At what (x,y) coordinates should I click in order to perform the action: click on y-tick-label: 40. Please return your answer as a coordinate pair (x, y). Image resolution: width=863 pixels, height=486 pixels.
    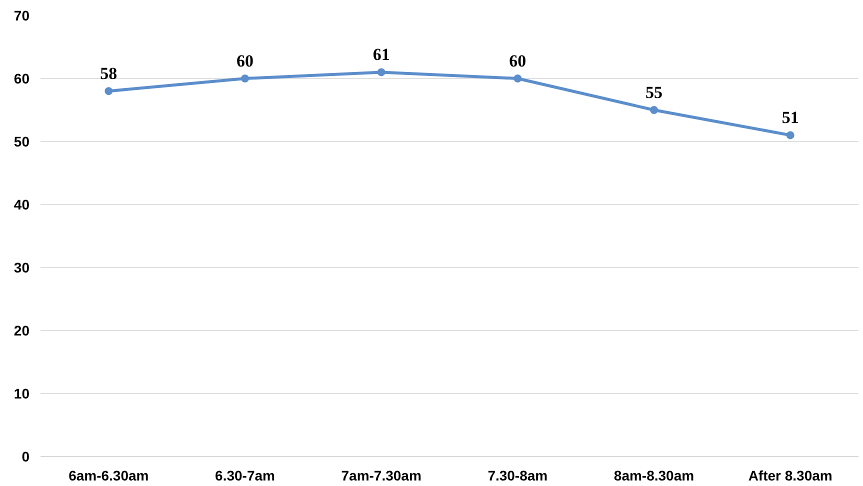
    Looking at the image, I should click on (22, 204).